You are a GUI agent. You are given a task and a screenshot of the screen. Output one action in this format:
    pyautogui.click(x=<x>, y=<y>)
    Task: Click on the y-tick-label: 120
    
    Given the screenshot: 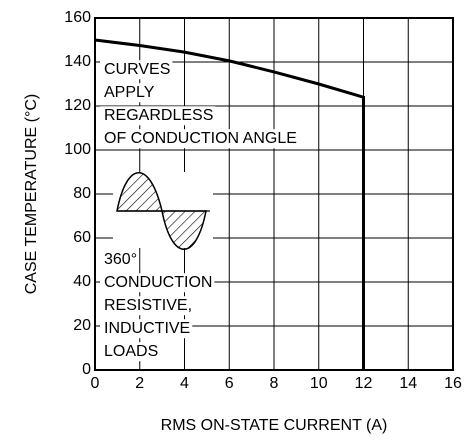 What is the action you would take?
    pyautogui.click(x=77, y=105)
    